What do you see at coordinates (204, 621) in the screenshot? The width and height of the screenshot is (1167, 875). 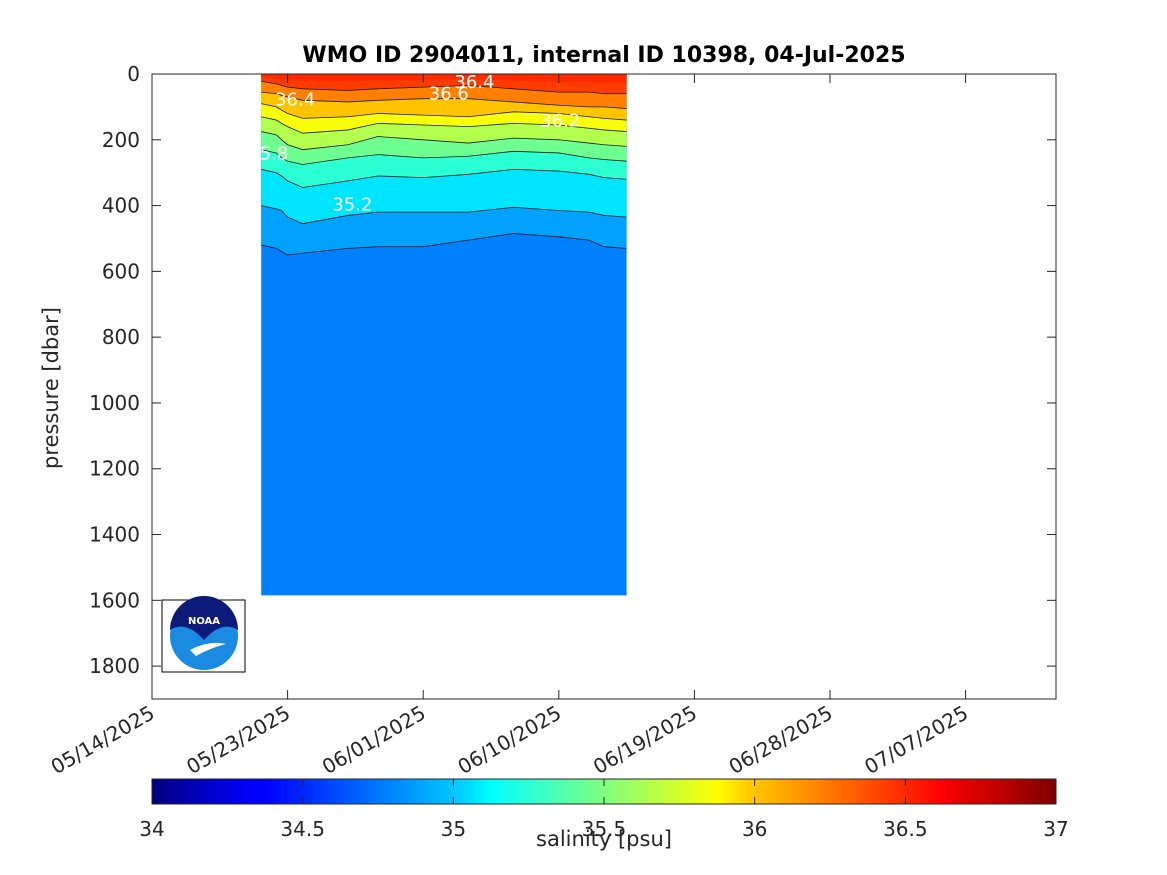 I see `noaa-logo-text: NOAA` at bounding box center [204, 621].